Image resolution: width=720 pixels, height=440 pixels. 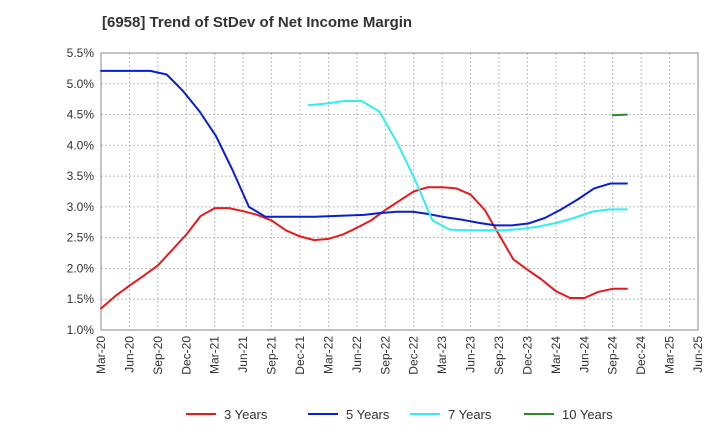 I want to click on x-tick-label: Dec-23, so click(x=527, y=355).